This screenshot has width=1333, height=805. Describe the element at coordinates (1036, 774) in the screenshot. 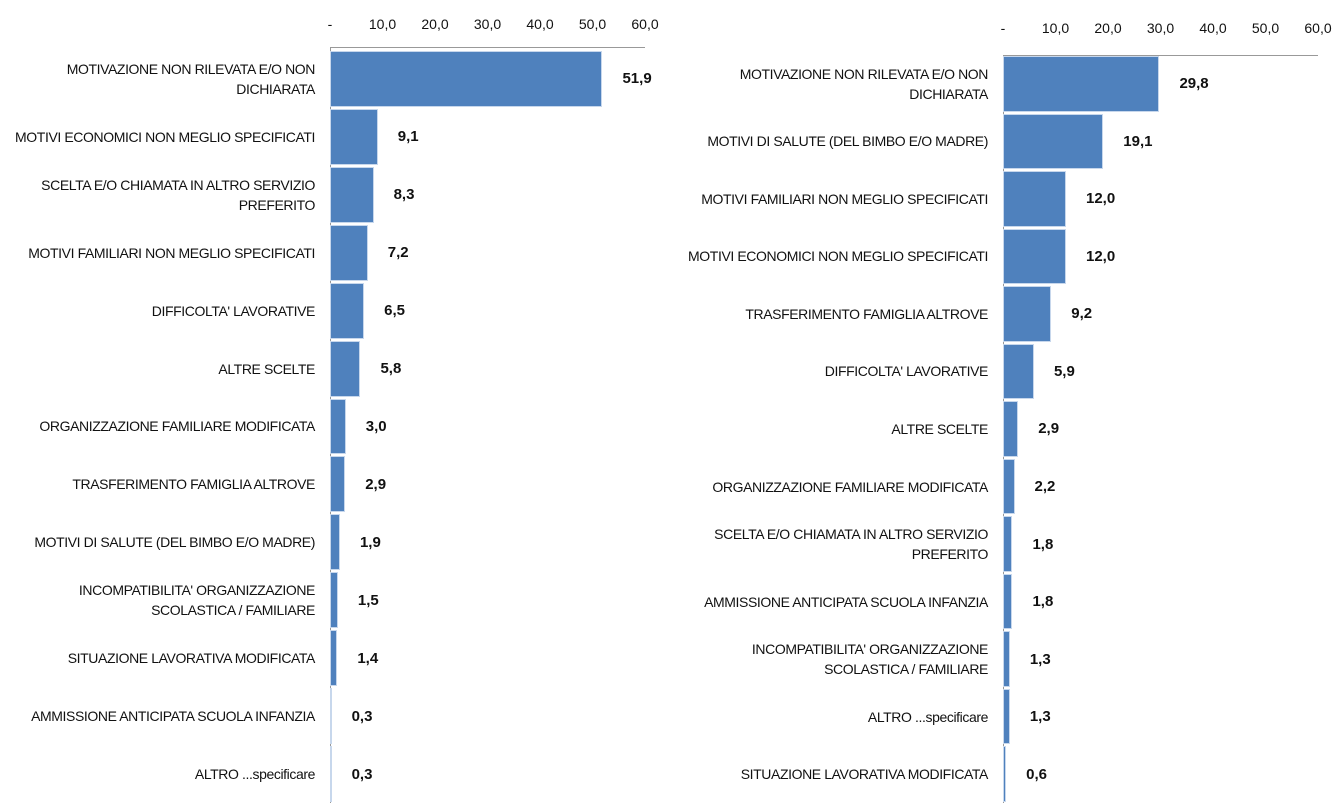

I see `value-label: 0,6` at that location.